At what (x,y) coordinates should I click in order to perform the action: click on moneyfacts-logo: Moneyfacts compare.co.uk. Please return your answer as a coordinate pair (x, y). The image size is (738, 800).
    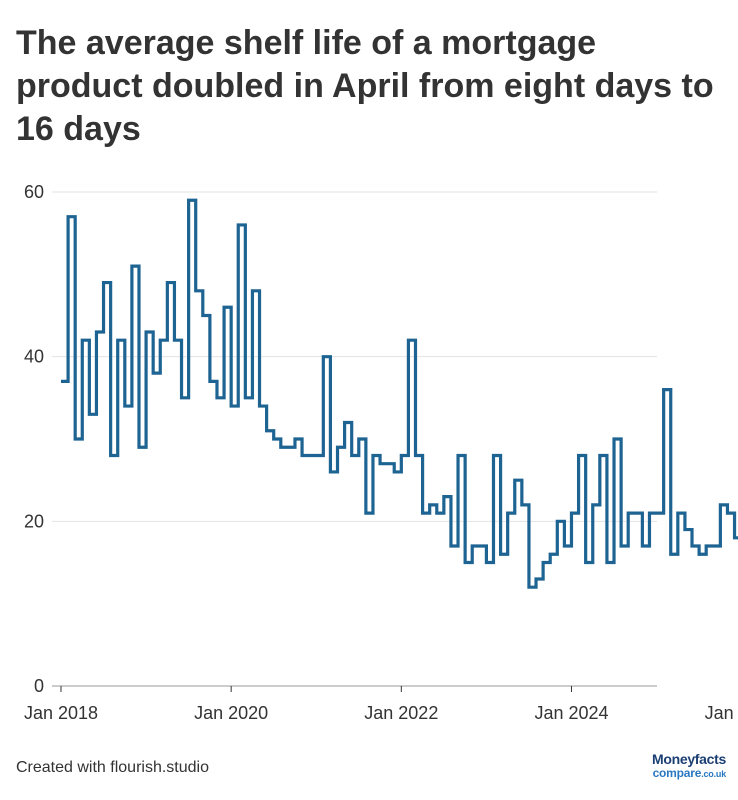
    Looking at the image, I should click on (681, 766).